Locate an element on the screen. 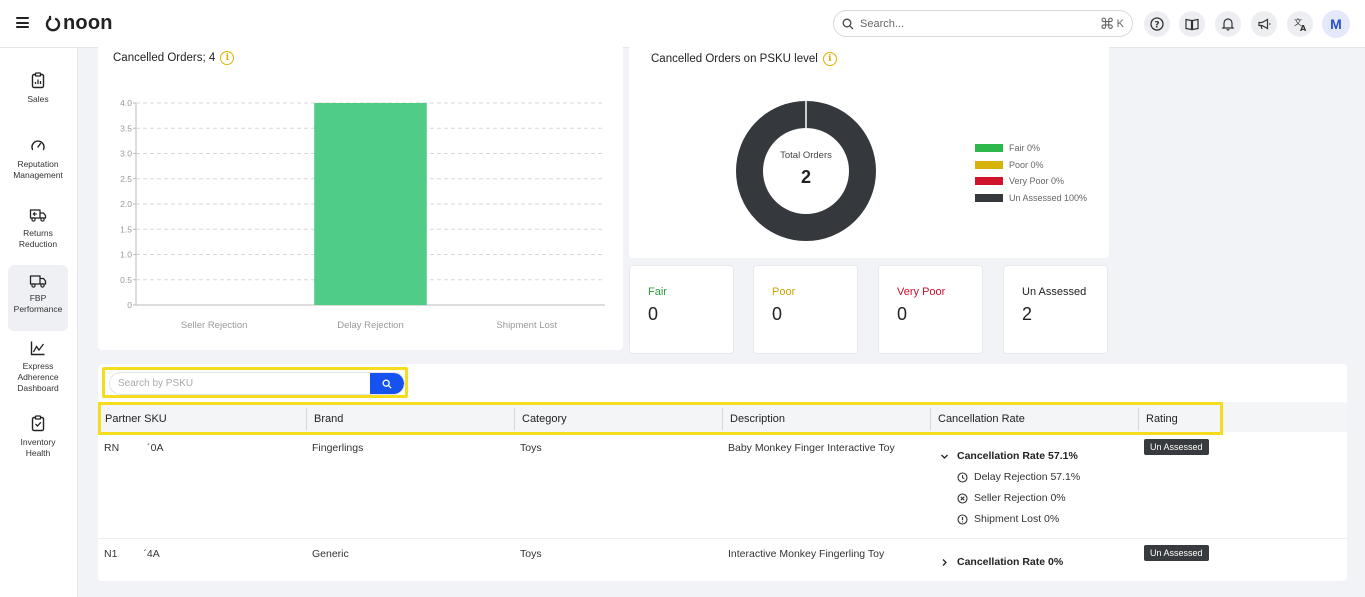 This screenshot has width=1365, height=597. legend-label: Very Poor 0% is located at coordinates (1037, 181).